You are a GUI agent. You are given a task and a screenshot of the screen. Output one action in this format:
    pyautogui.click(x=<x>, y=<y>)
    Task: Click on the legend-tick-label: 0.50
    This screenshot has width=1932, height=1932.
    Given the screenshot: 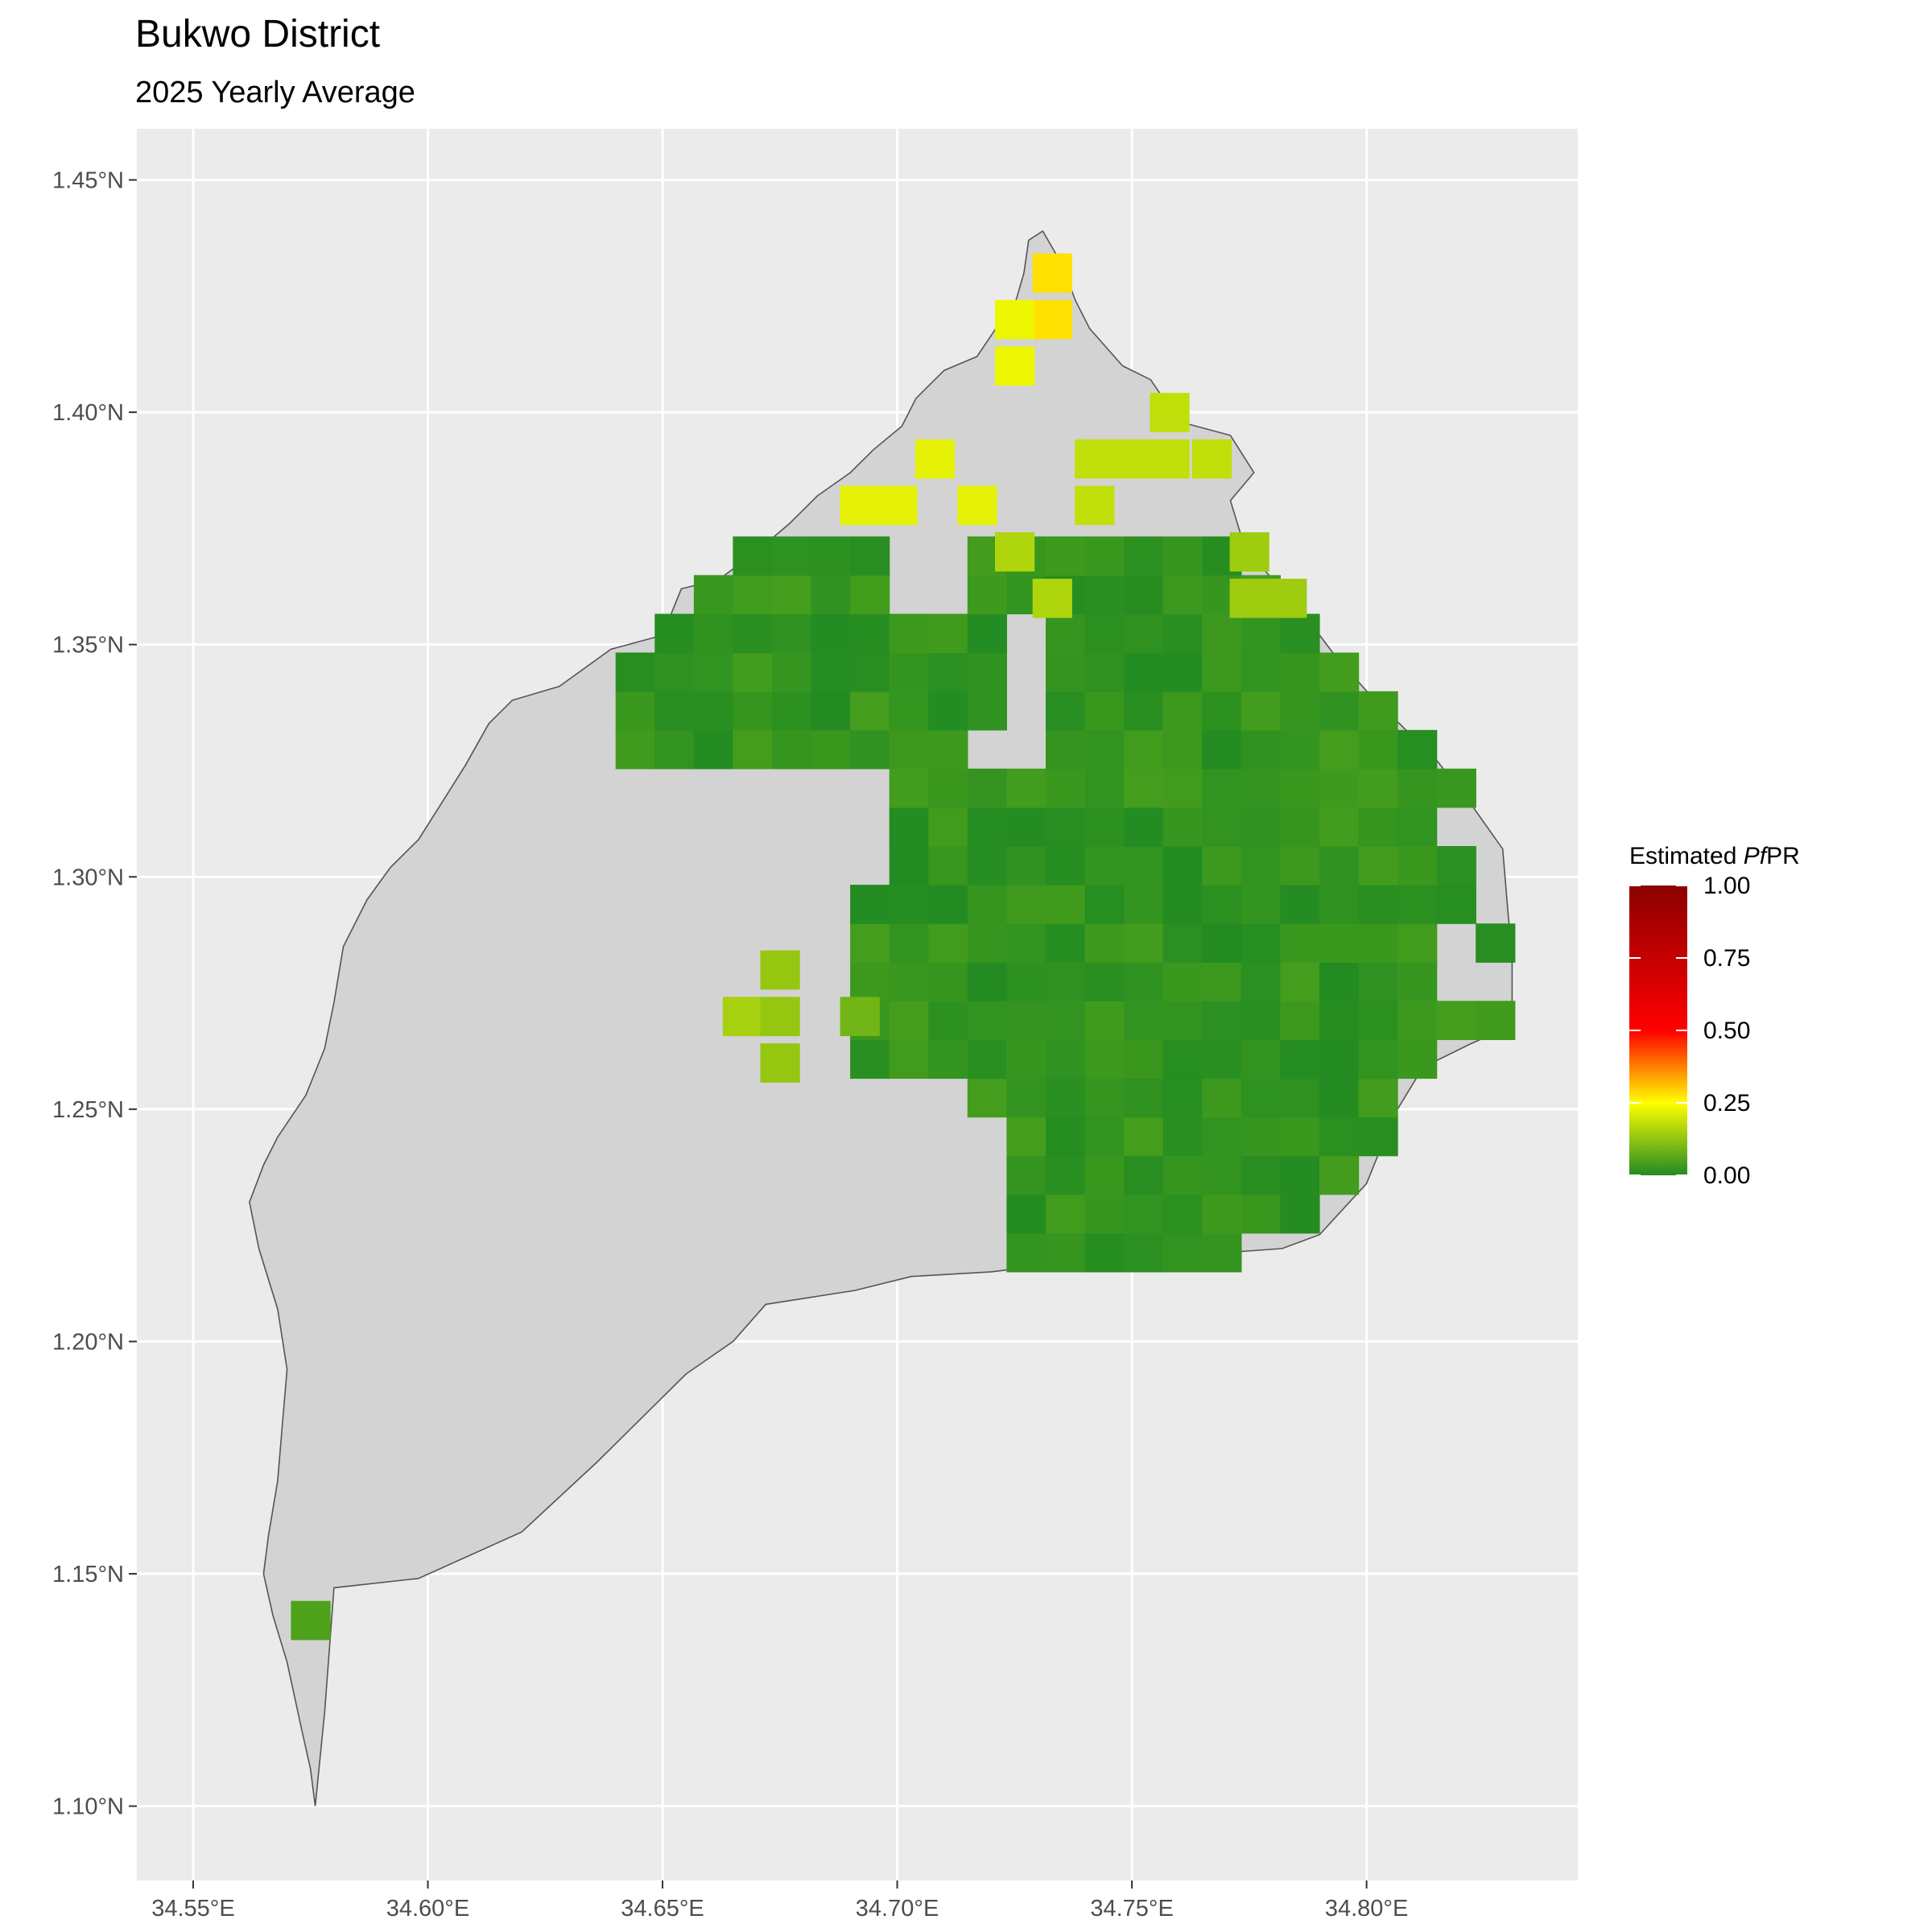 What is the action you would take?
    pyautogui.click(x=1726, y=1031)
    